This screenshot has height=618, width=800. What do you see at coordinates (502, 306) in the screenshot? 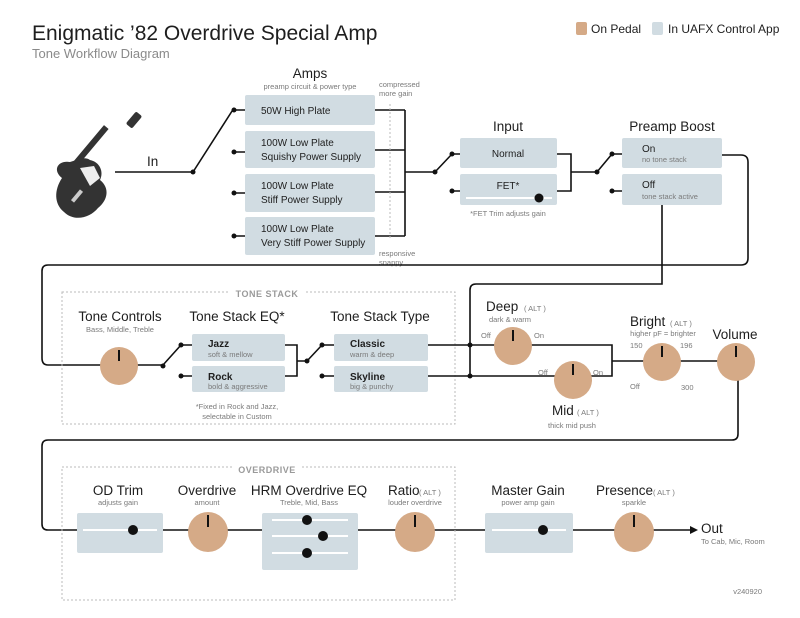
I see `deep-title: Deep` at bounding box center [502, 306].